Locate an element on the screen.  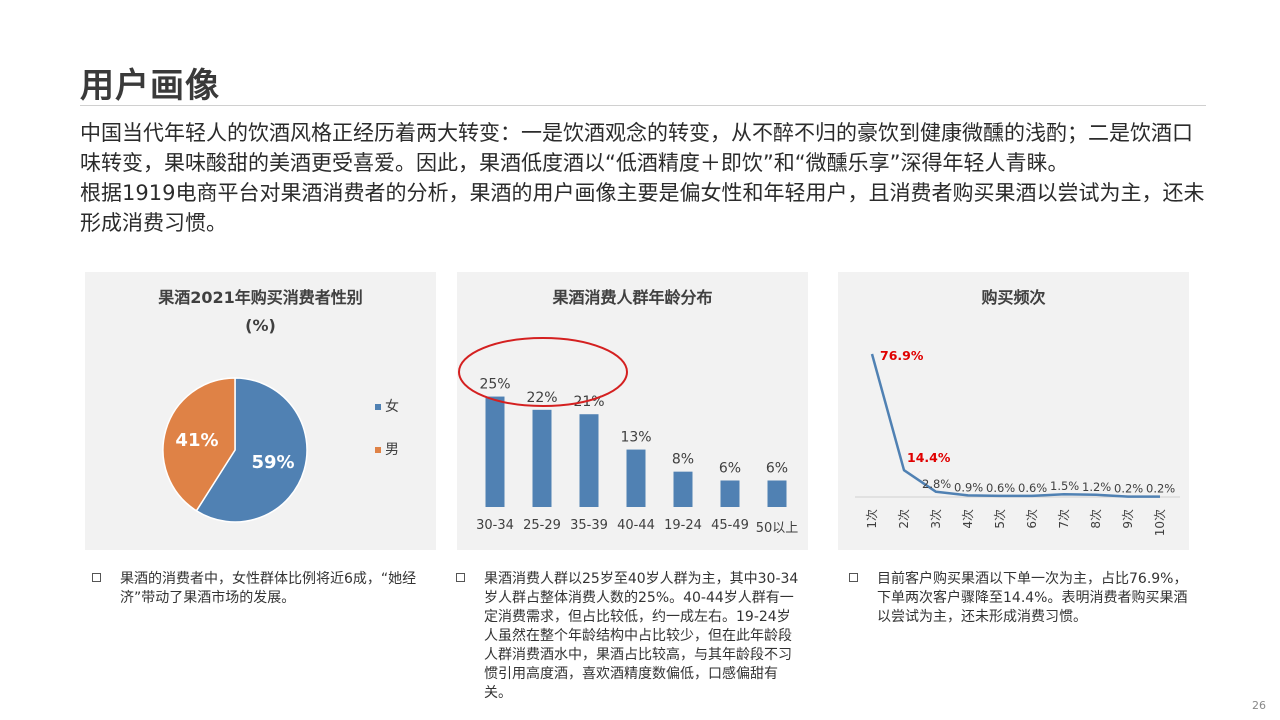
legend-label: 男 is located at coordinates (392, 450).